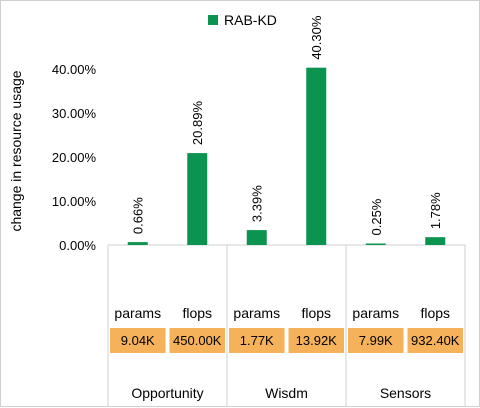  I want to click on baseline-value-boxes: 9.04K 450.00K 1.77K 13.92K 7.99K 932.40K, so click(286, 340).